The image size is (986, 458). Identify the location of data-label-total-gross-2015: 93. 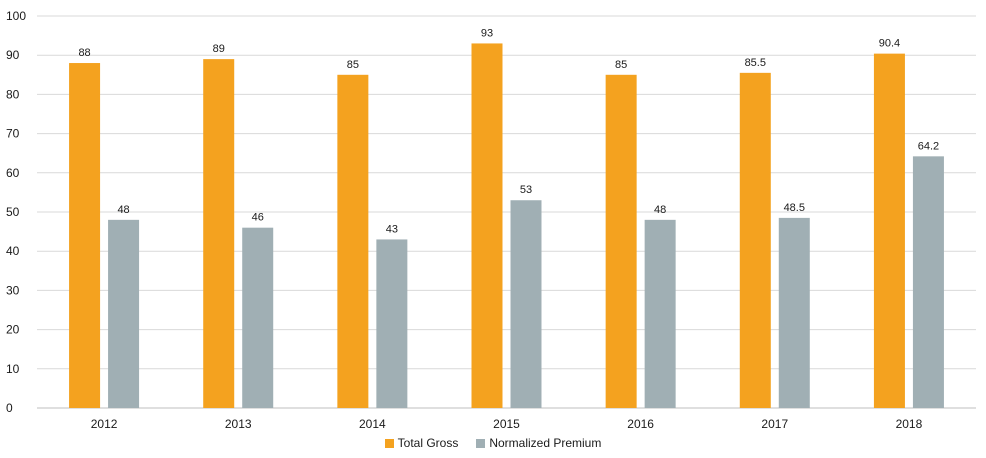
(487, 33).